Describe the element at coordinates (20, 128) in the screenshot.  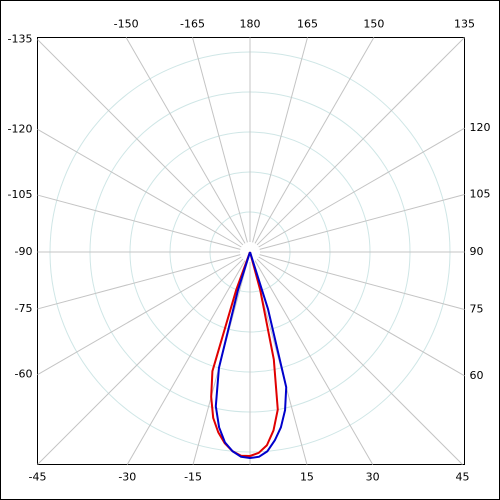
I see `angle-label: -120` at that location.